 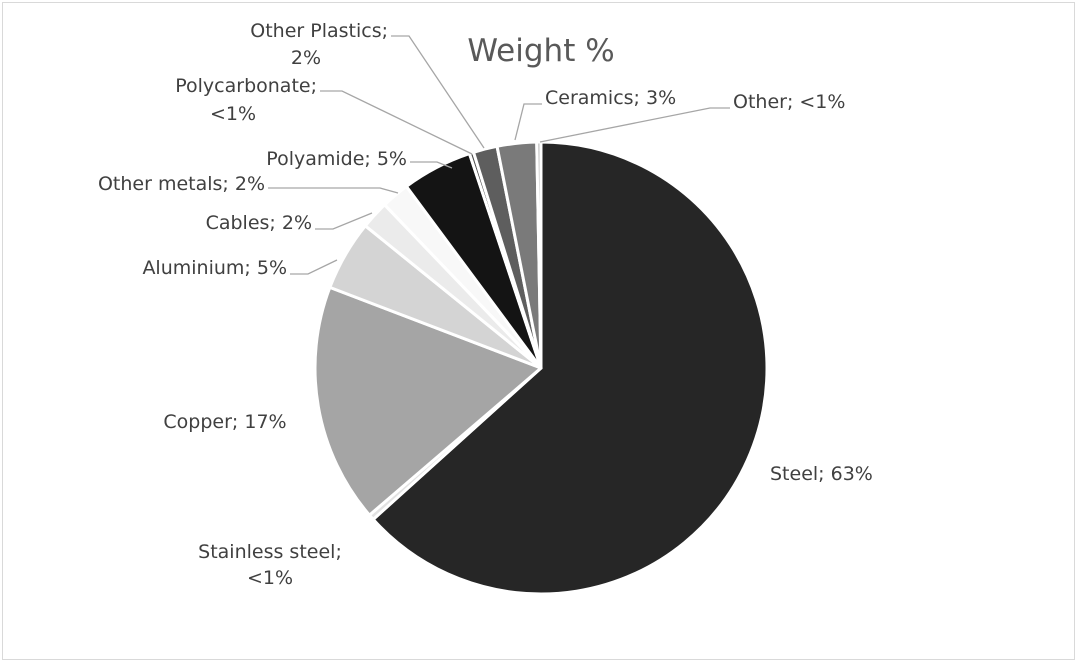 What do you see at coordinates (336, 159) in the screenshot?
I see `data-label-polyamide: Polyamide; 5%` at bounding box center [336, 159].